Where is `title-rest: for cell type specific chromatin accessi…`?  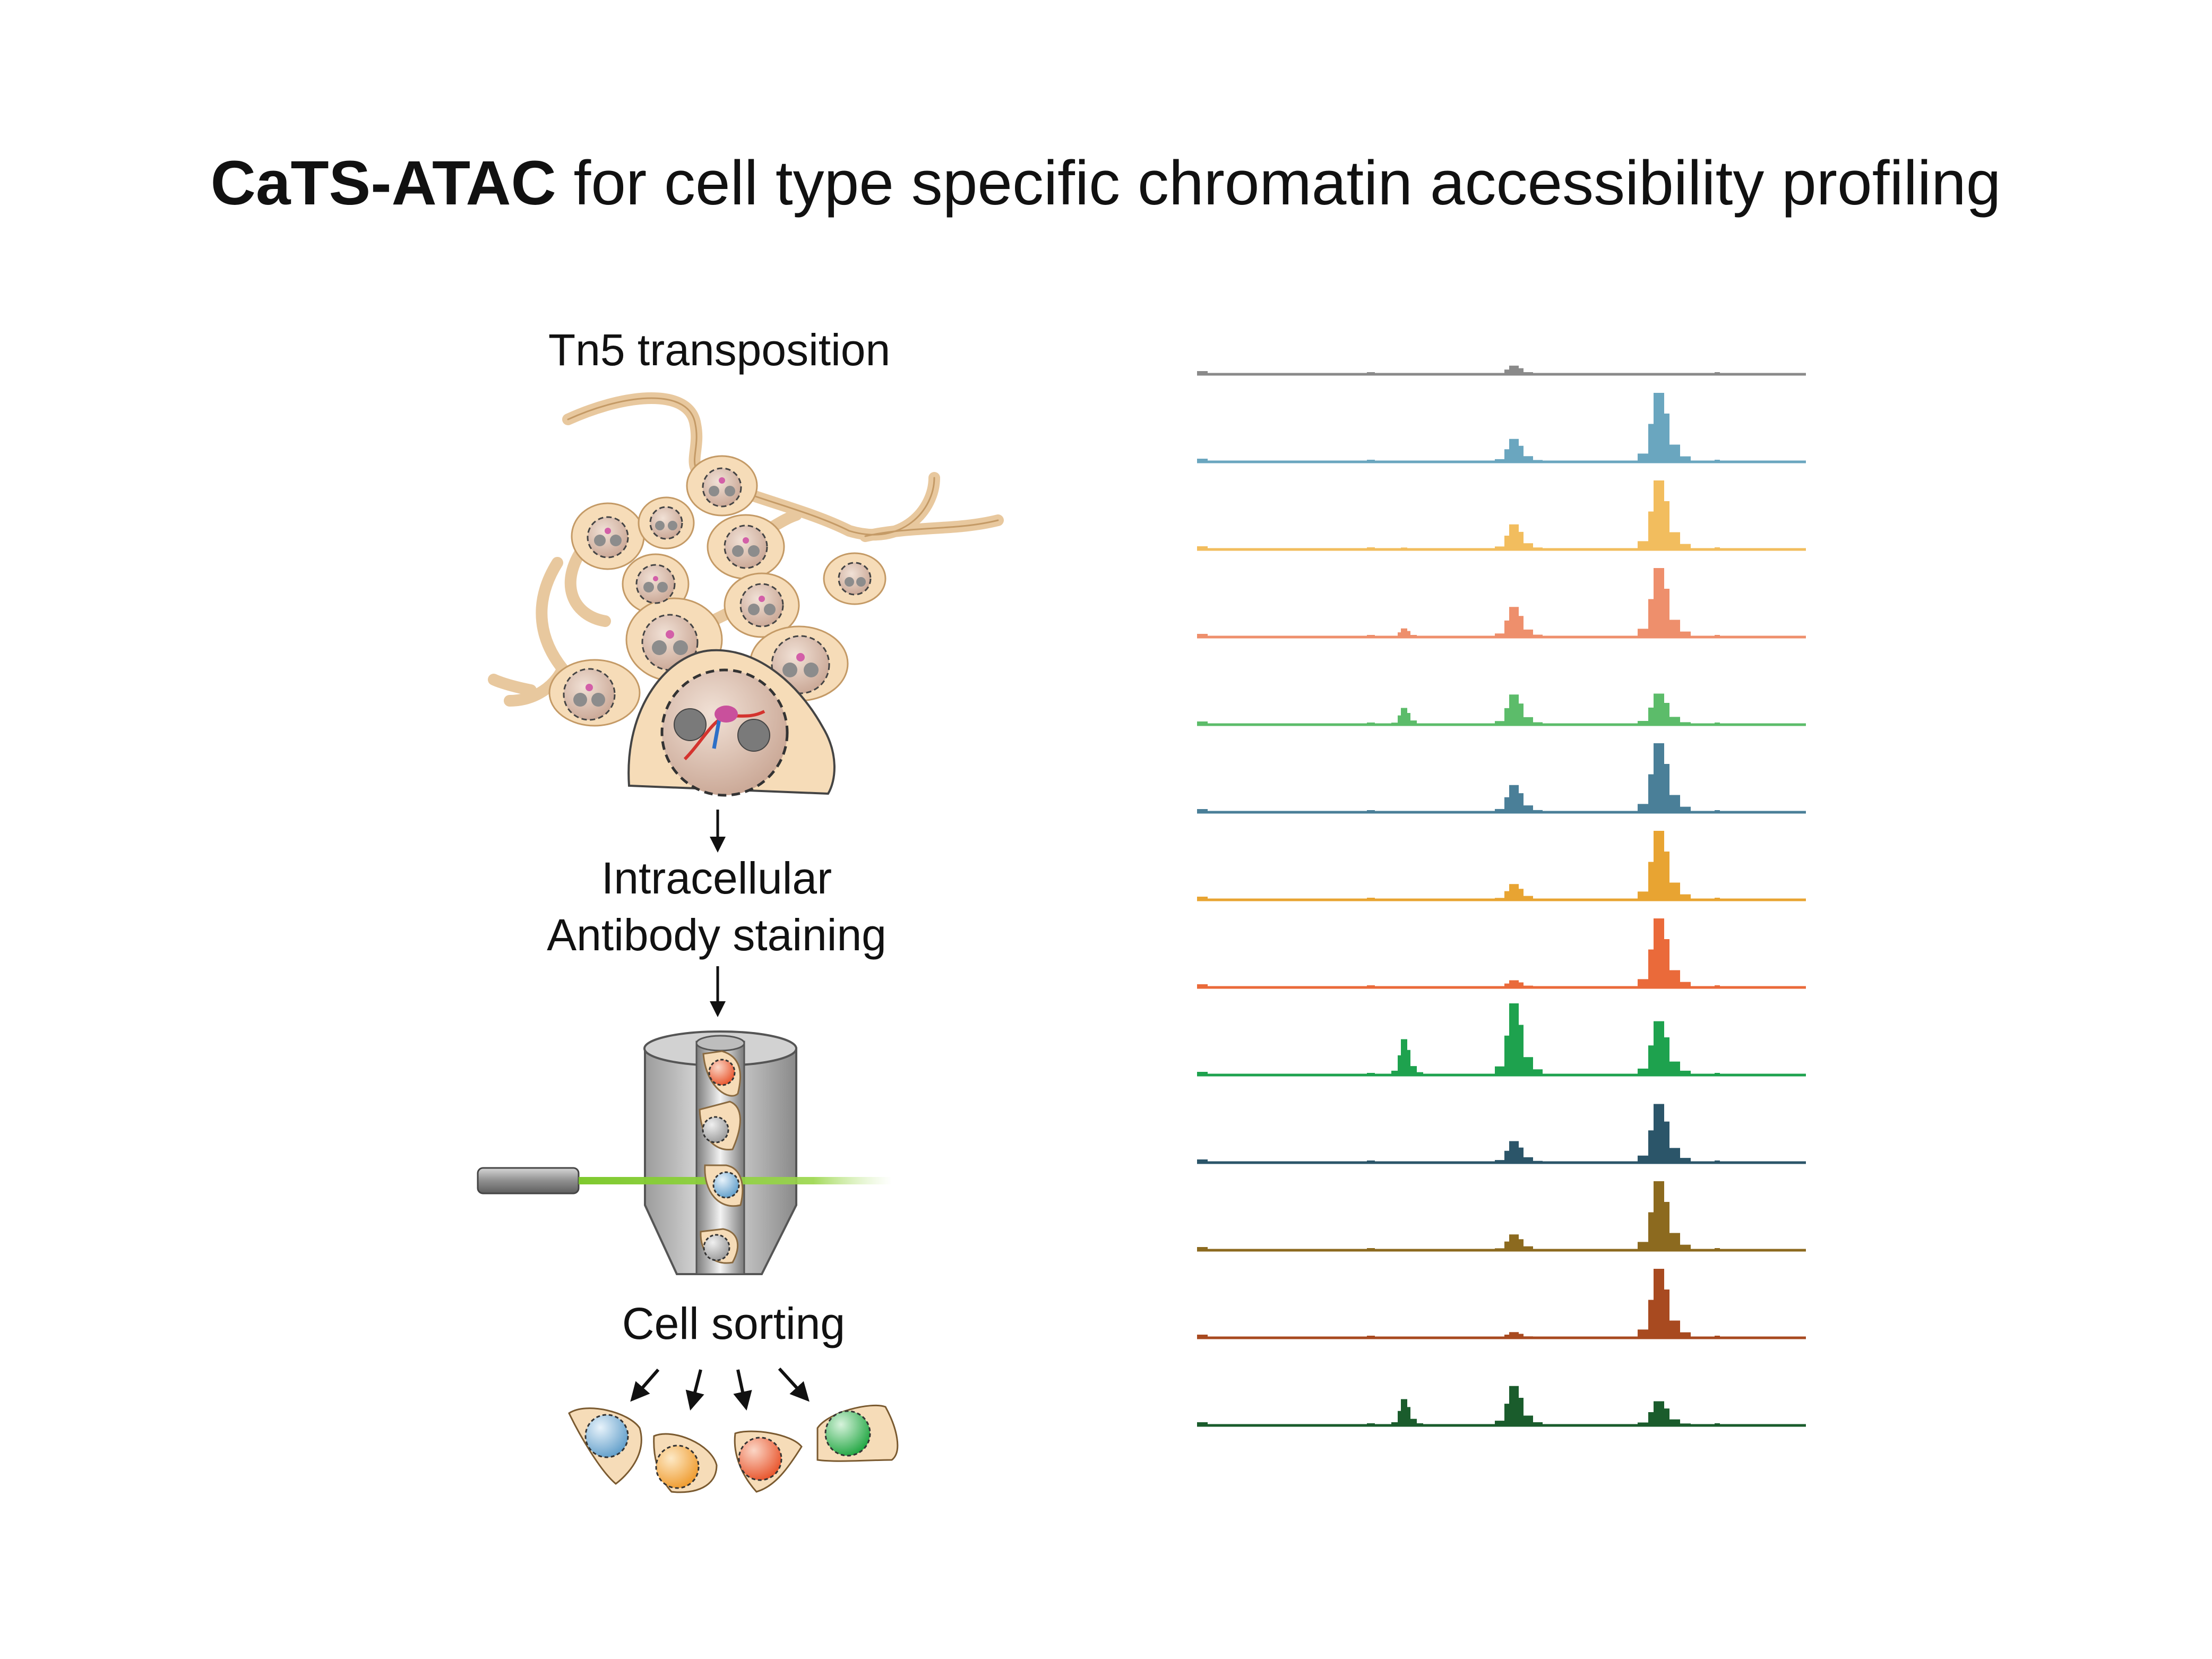
title-rest: for cell type specific chromatin accessi… is located at coordinates (1278, 183).